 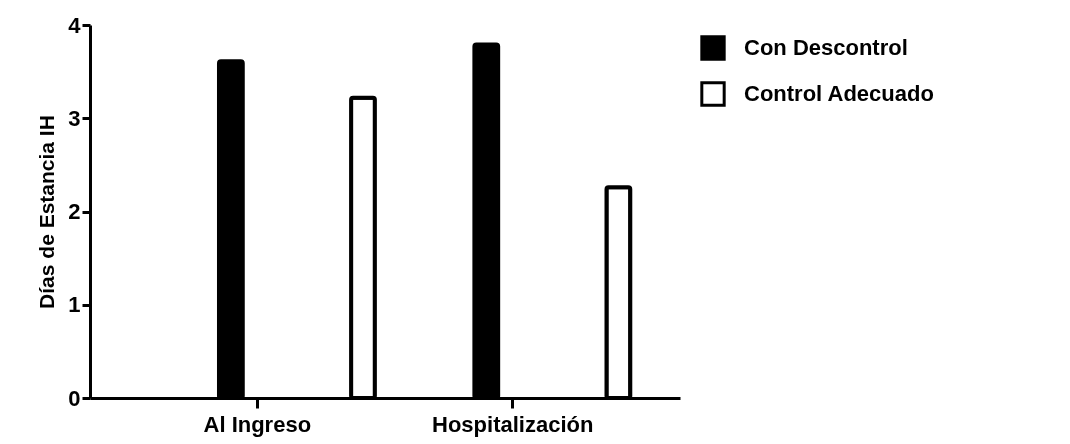 I want to click on legend-label: Control Adecuado, so click(x=839, y=93).